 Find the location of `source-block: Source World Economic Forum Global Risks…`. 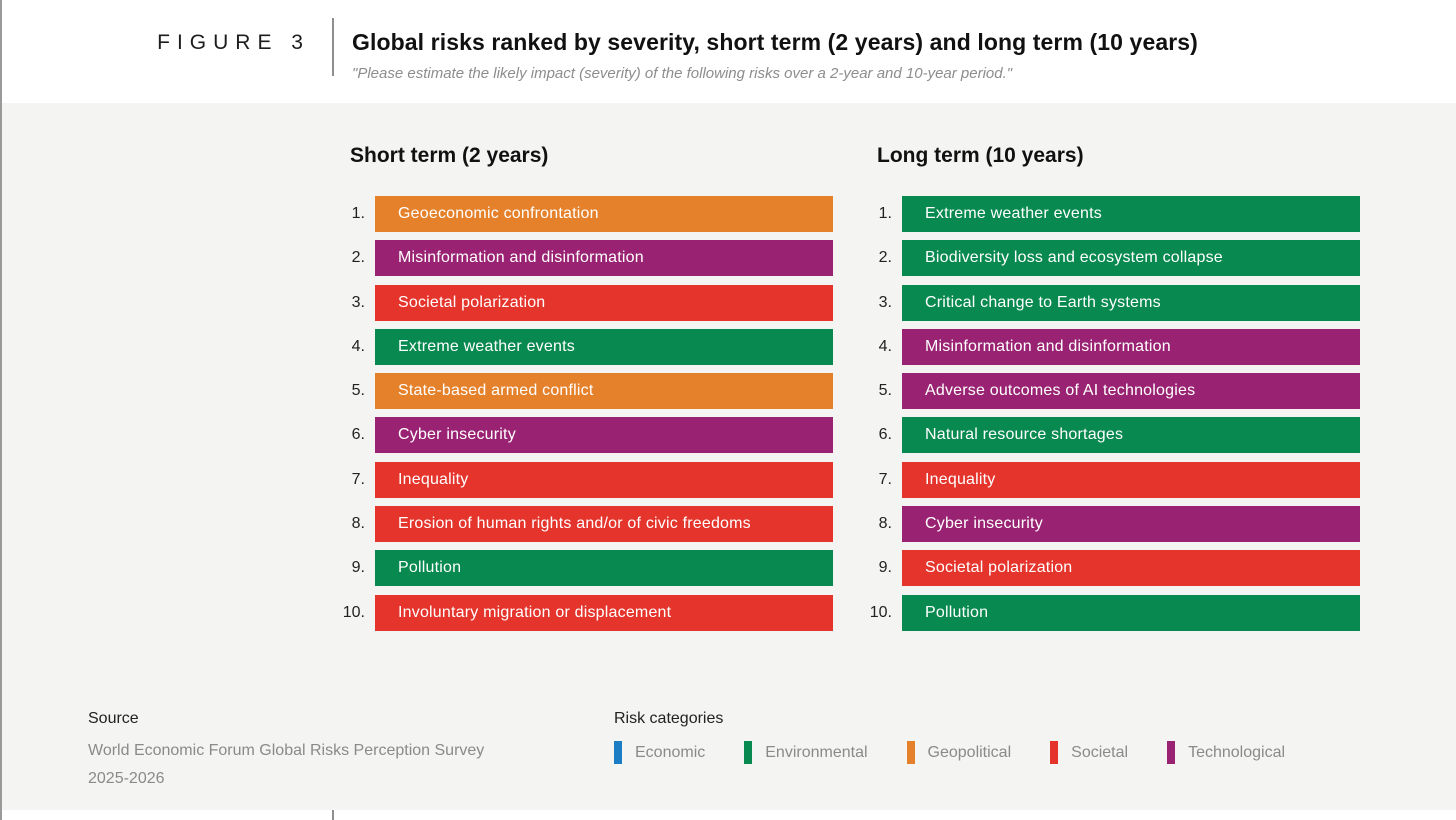

source-block: Source World Economic Forum Global Risks… is located at coordinates (338, 751).